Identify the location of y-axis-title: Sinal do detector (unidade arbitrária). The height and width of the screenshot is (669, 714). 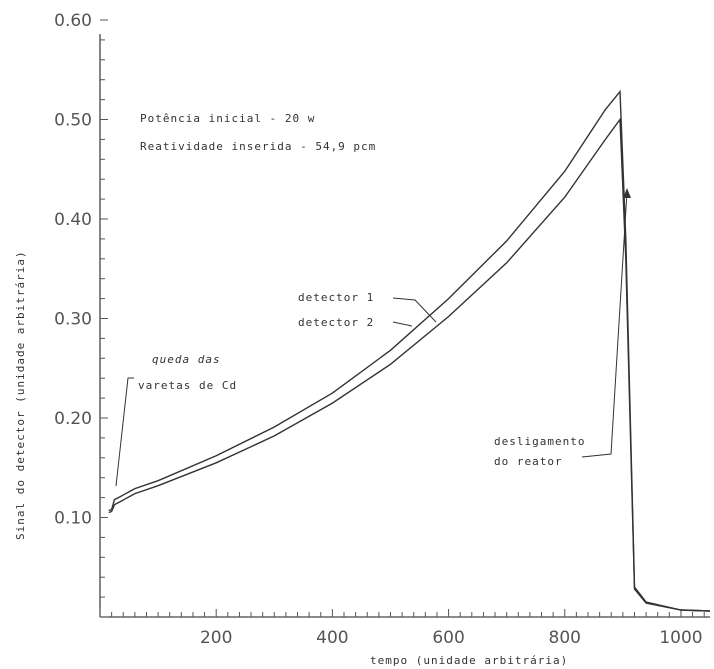
(20, 395).